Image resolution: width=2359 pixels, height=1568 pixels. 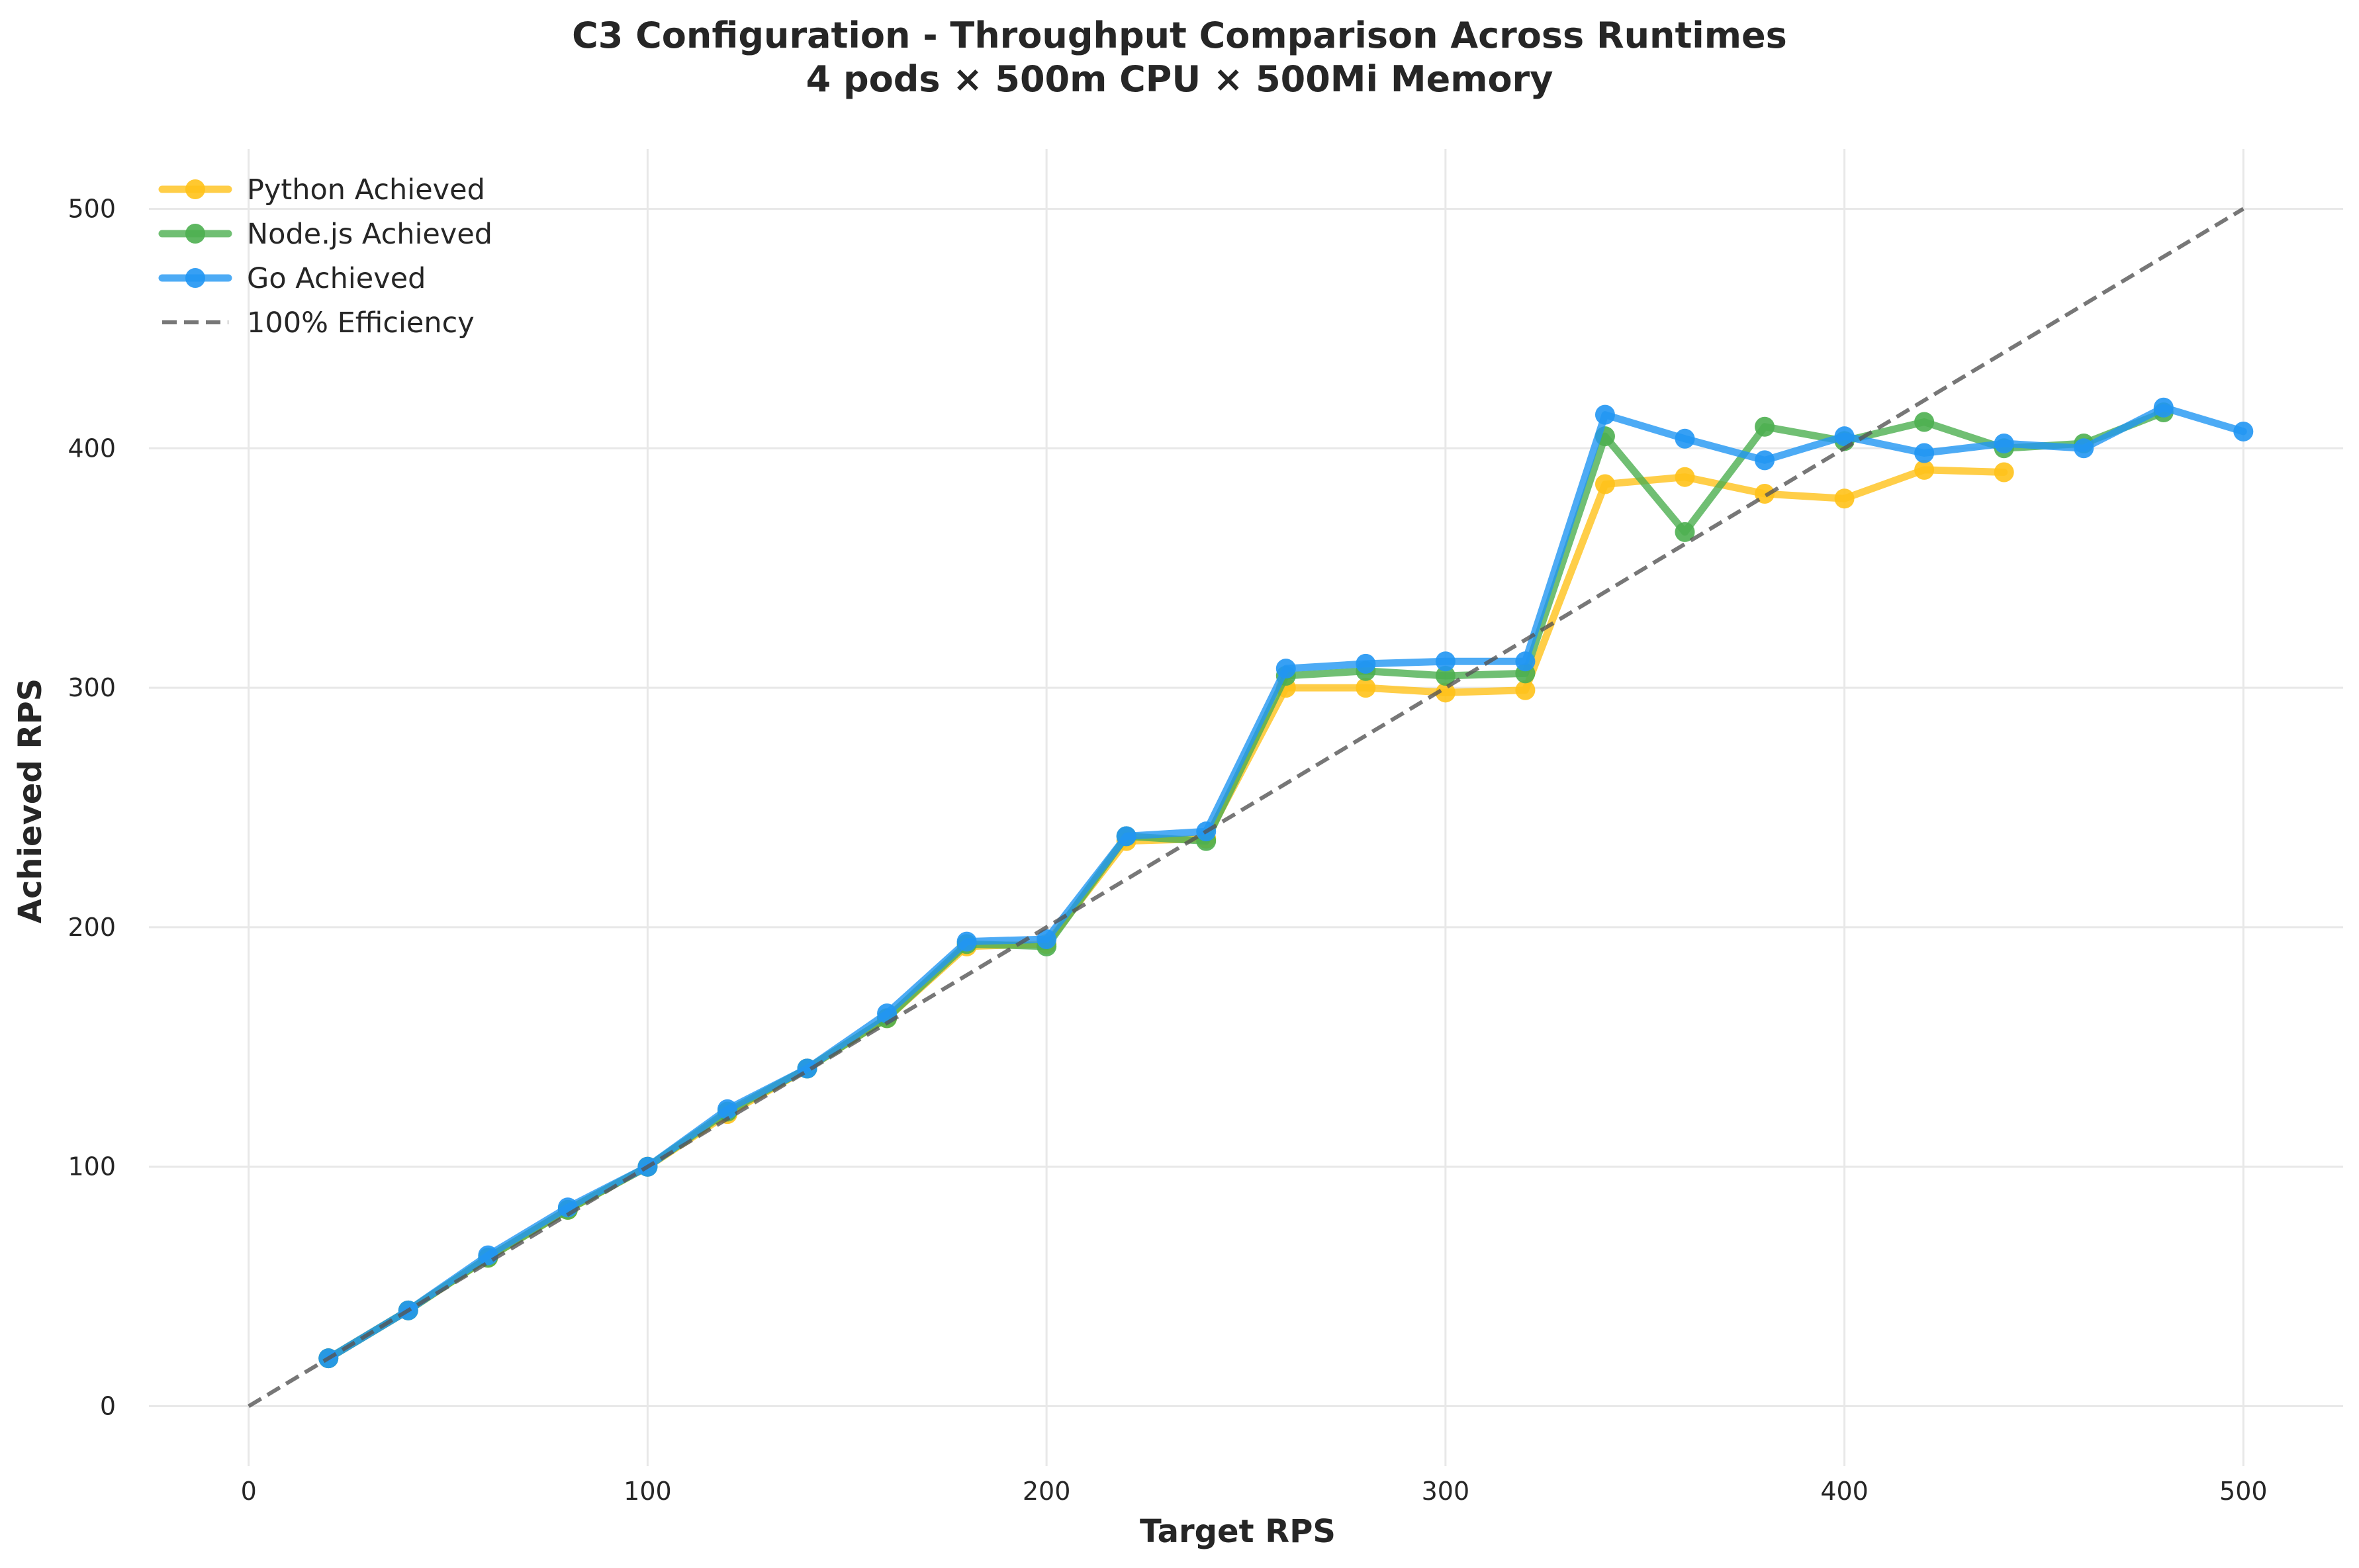 I want to click on x-tick-label: 100, so click(x=648, y=1491).